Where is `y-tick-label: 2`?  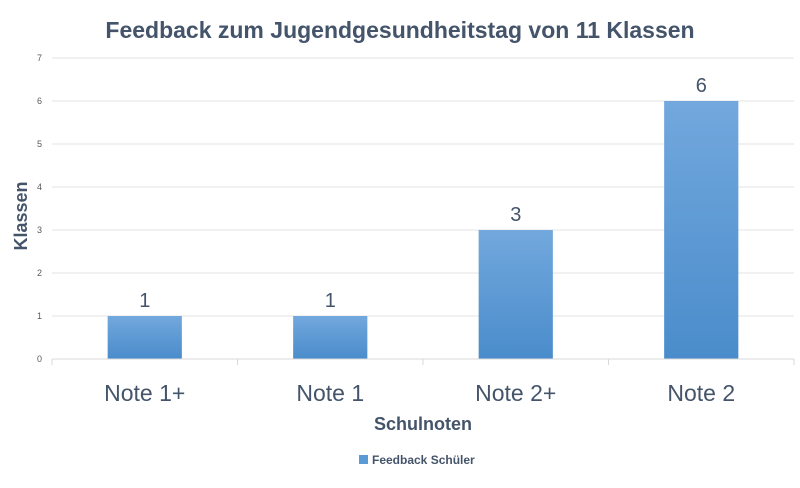 y-tick-label: 2 is located at coordinates (39, 273).